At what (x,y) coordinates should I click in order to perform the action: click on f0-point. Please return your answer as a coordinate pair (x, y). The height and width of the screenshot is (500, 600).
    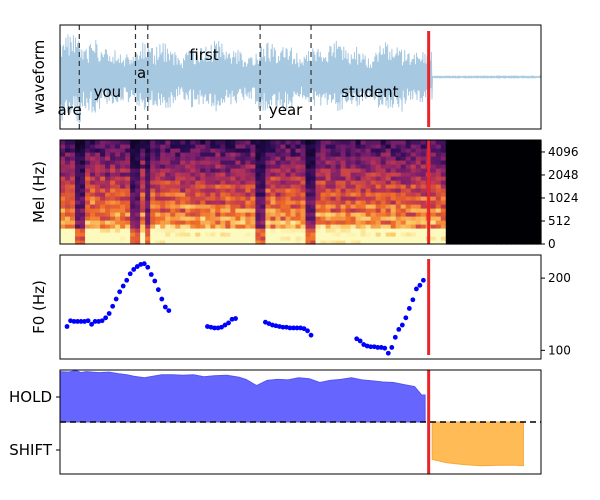
    Looking at the image, I should click on (416, 289).